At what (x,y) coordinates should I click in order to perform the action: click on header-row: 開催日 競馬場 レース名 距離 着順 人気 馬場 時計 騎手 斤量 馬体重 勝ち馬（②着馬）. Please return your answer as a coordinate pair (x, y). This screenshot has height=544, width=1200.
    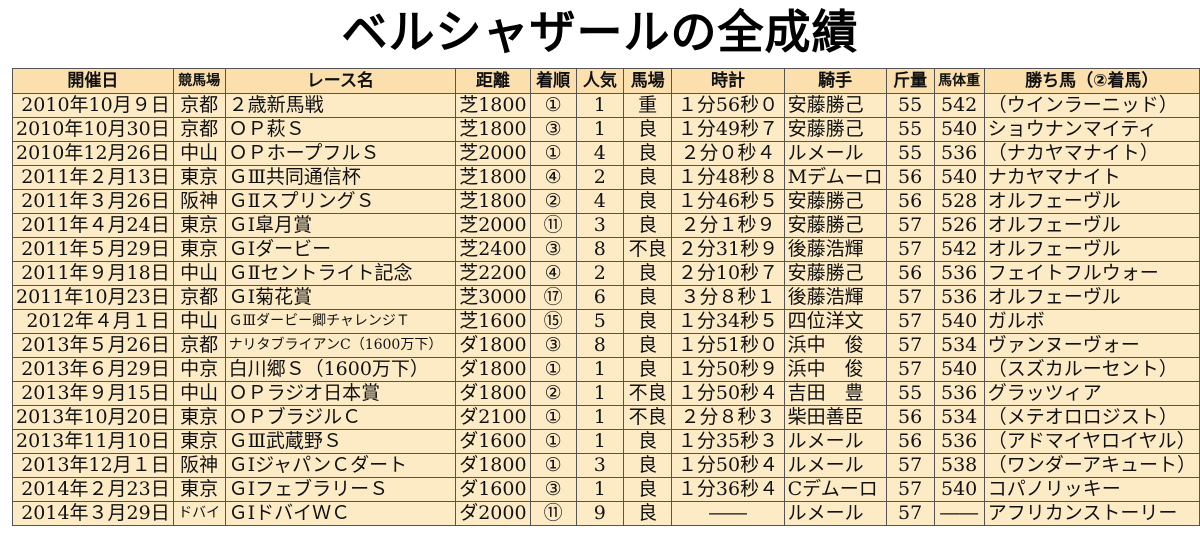
    Looking at the image, I should click on (606, 81).